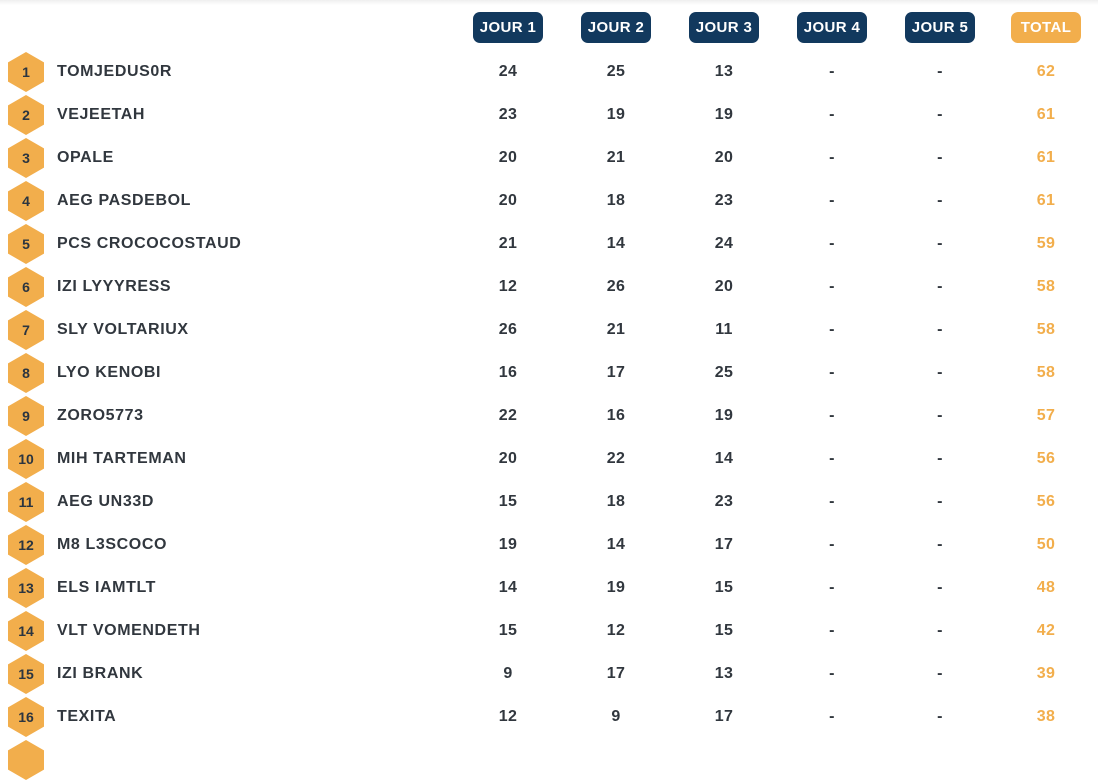 Image resolution: width=1098 pixels, height=782 pixels. I want to click on score-total: 38, so click(1046, 716).